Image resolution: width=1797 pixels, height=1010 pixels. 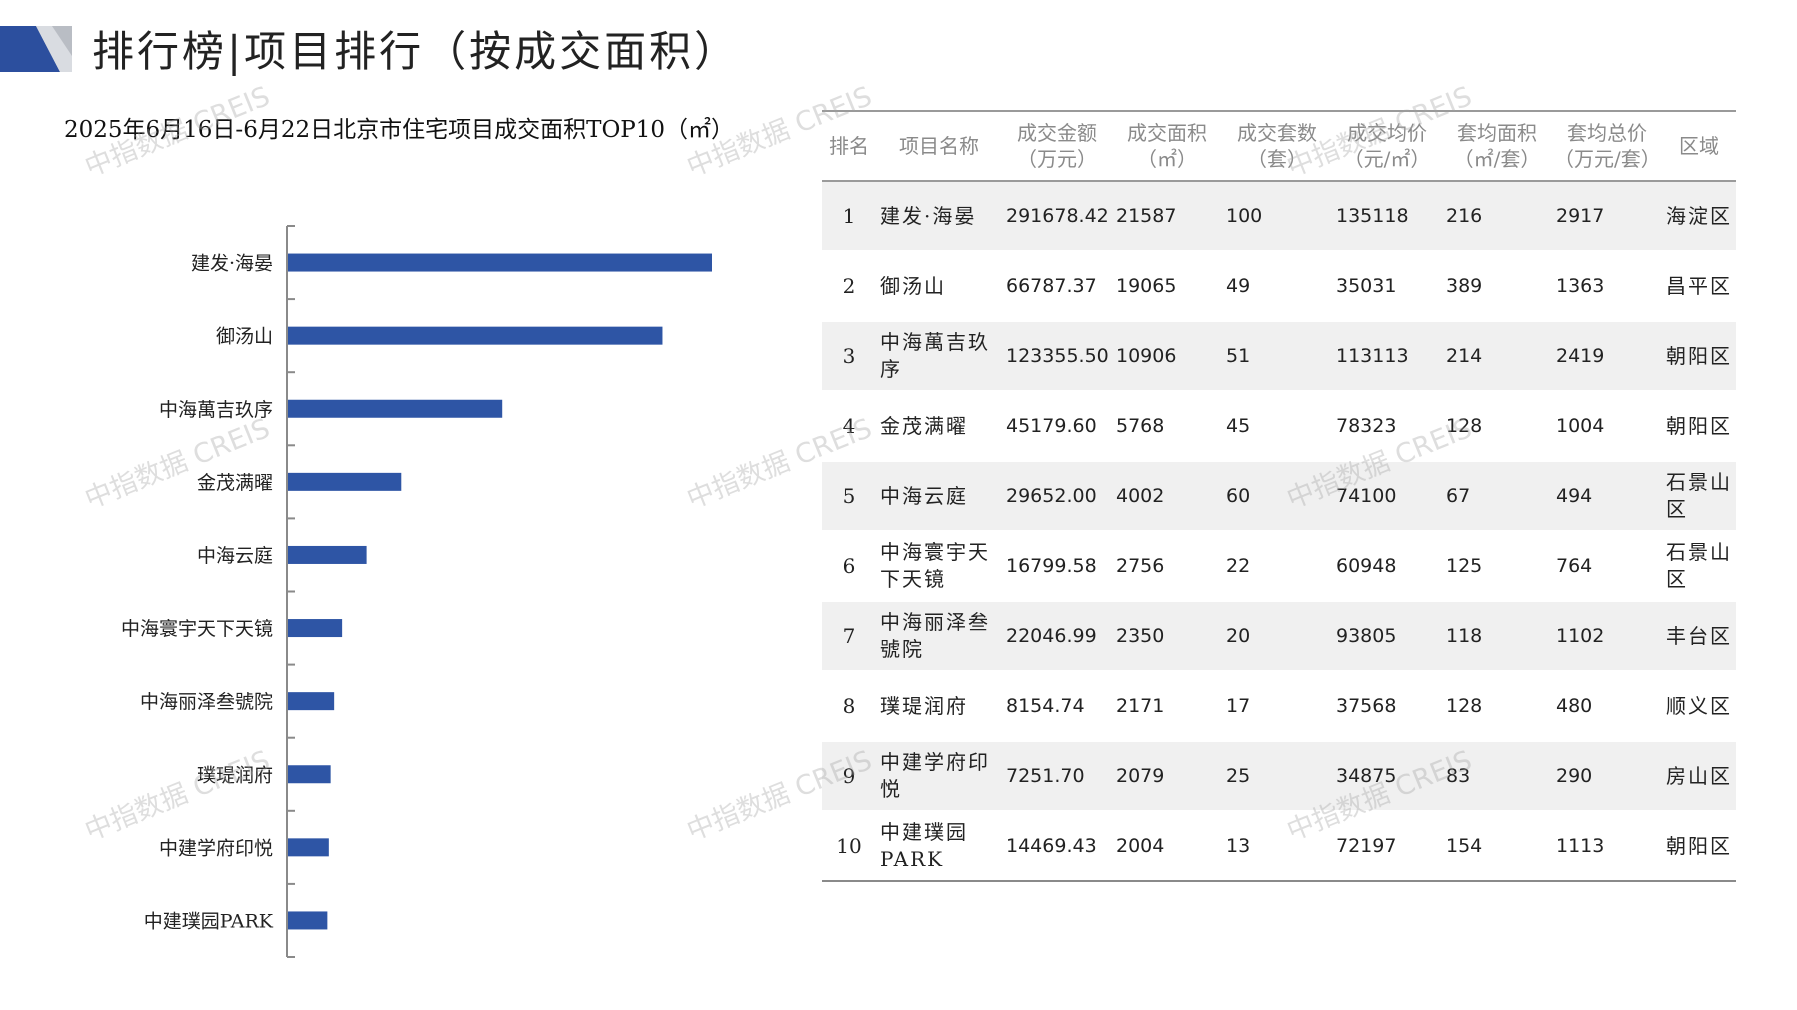 I want to click on table-cell: 67, so click(x=1497, y=496).